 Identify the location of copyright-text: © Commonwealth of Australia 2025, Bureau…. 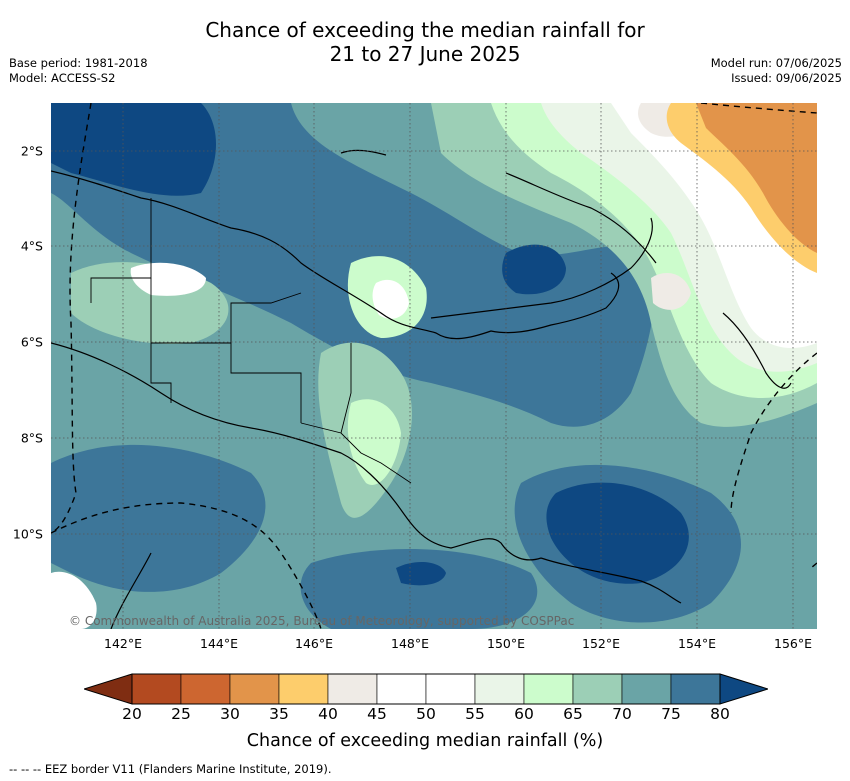
(322, 621).